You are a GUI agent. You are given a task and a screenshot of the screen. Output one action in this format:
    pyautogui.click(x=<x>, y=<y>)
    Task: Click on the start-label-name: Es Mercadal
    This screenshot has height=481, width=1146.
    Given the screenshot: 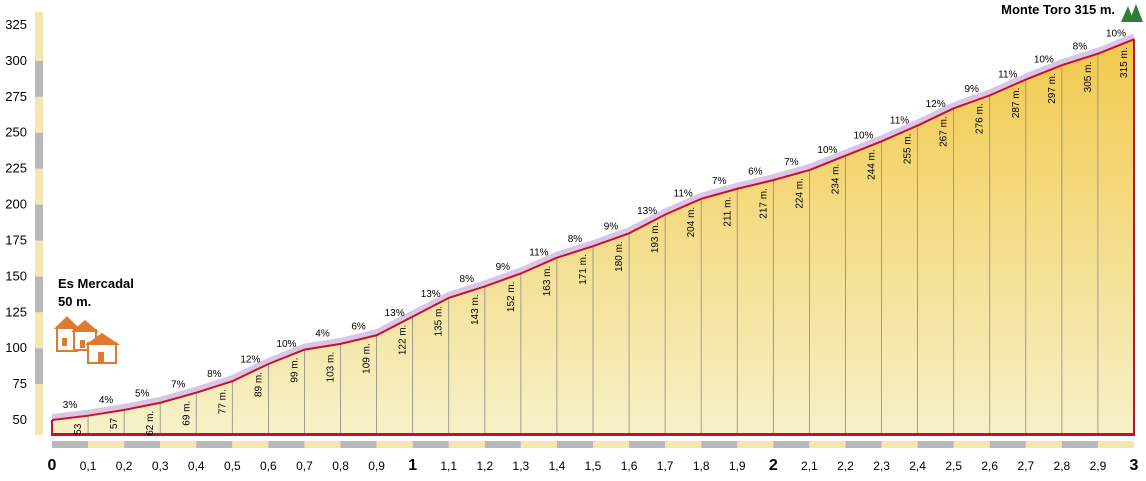 What is the action you would take?
    pyautogui.click(x=96, y=283)
    